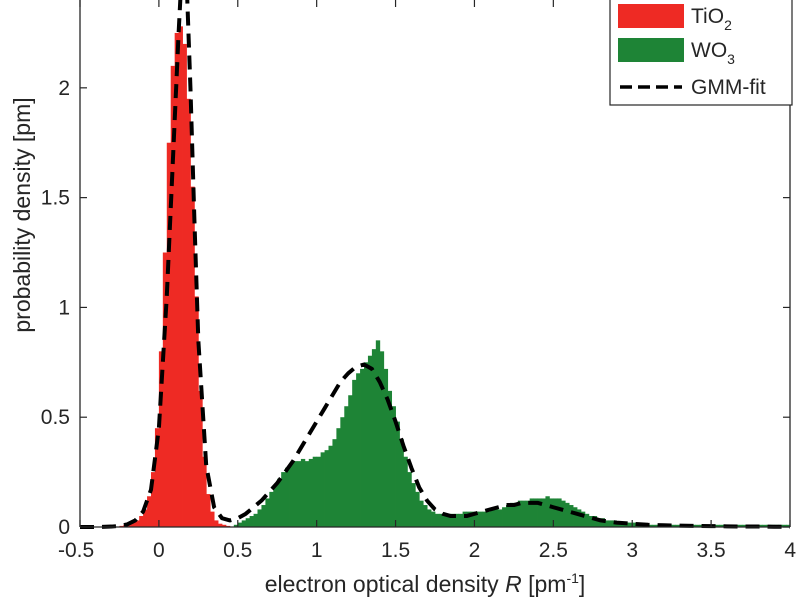 This screenshot has width=800, height=600. I want to click on x-tick-label: 0, so click(159, 550).